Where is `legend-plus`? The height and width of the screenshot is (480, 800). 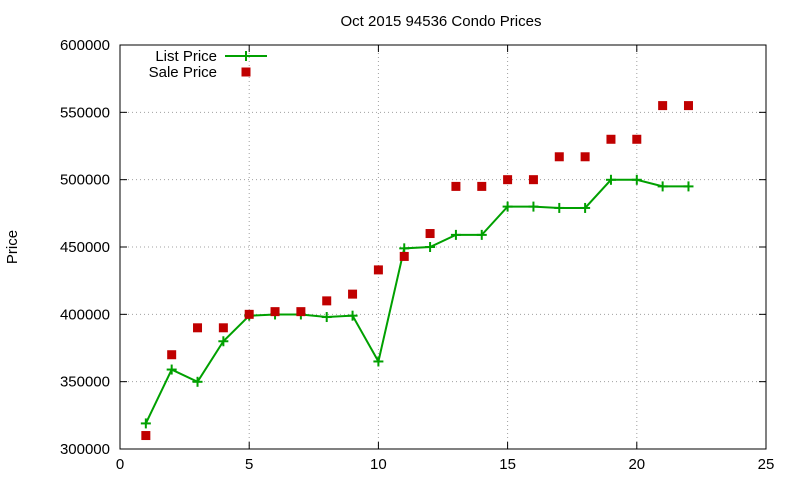
legend-plus is located at coordinates (246, 56).